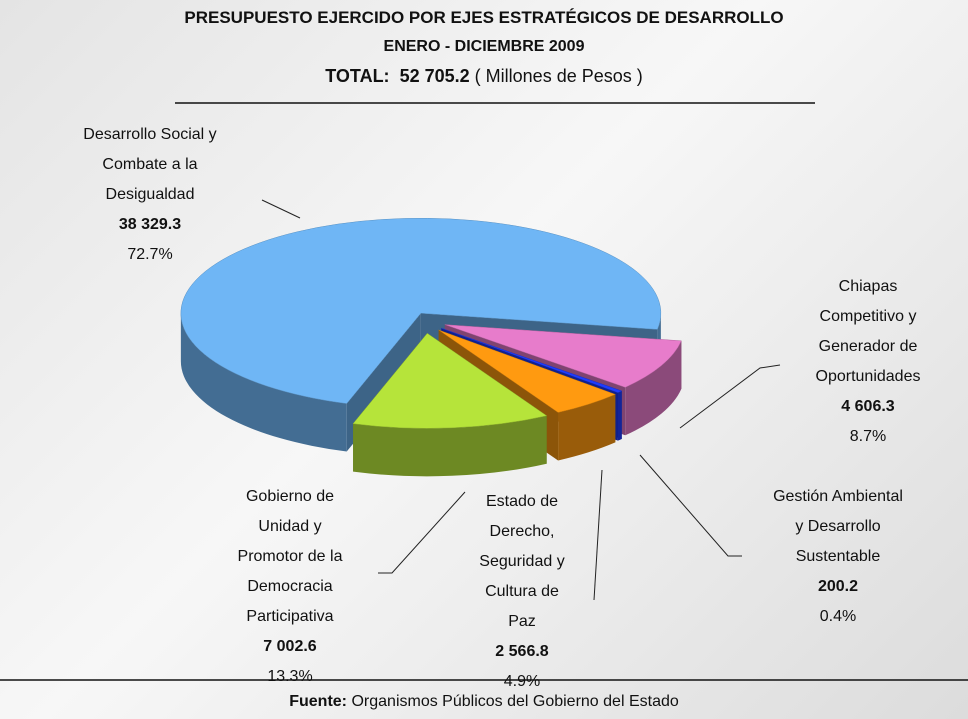 Image resolution: width=968 pixels, height=719 pixels. Describe the element at coordinates (522, 681) in the screenshot. I see `percent-label: 4.9%` at that location.